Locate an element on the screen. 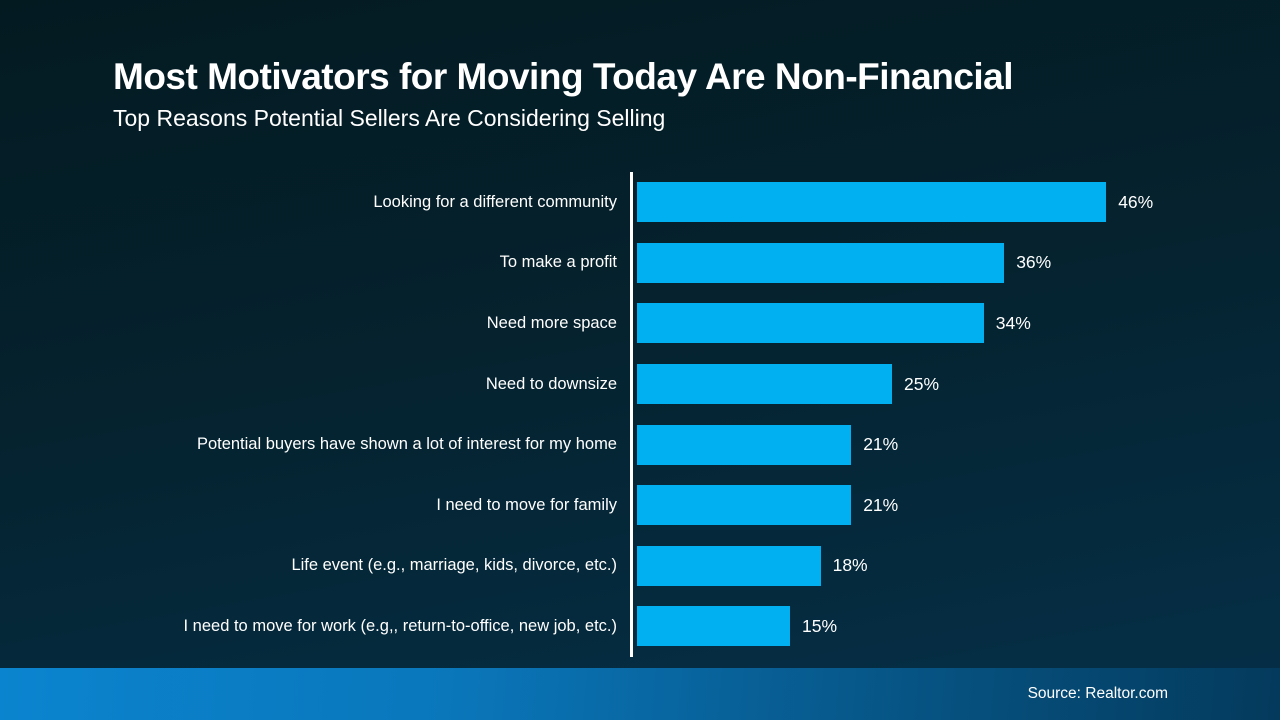  value-label: 25% is located at coordinates (922, 383).